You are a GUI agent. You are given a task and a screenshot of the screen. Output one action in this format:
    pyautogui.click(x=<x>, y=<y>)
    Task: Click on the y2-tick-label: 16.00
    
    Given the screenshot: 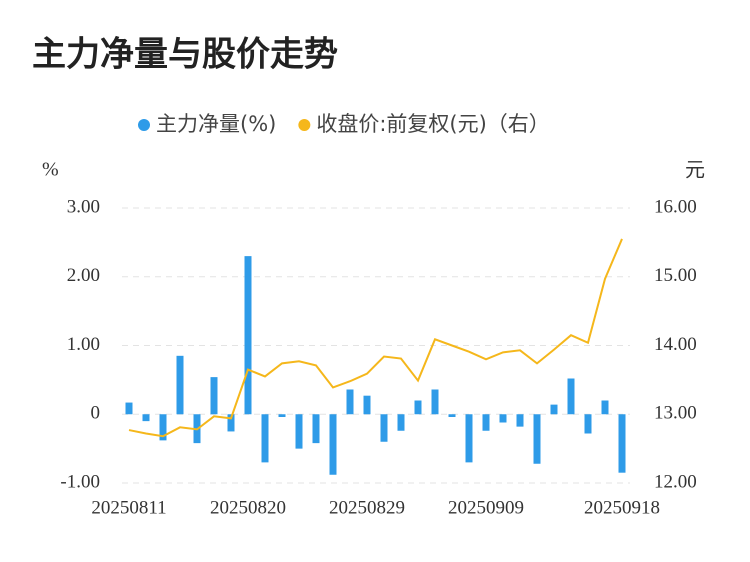 What is the action you would take?
    pyautogui.click(x=675, y=206)
    